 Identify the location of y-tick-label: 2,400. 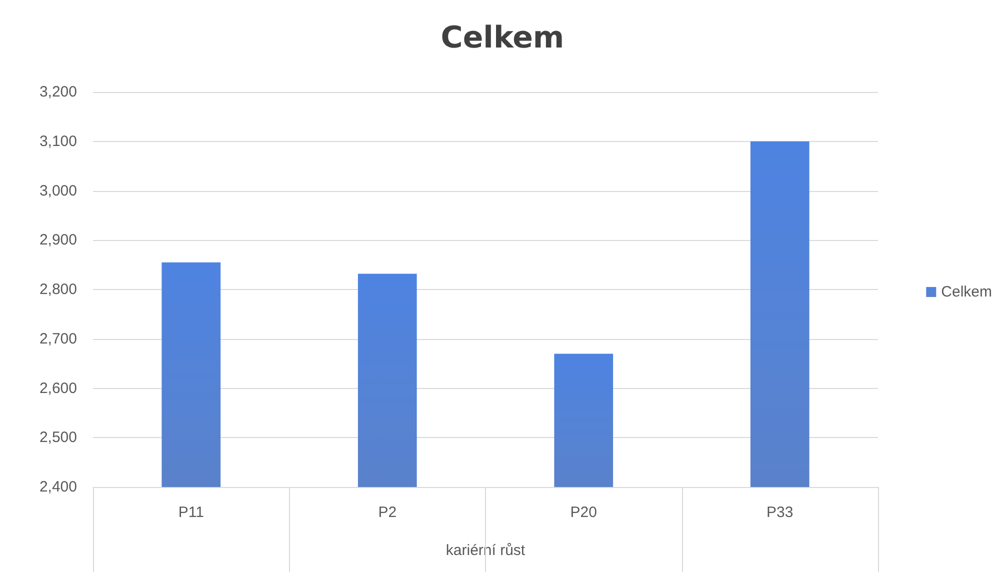
(58, 487).